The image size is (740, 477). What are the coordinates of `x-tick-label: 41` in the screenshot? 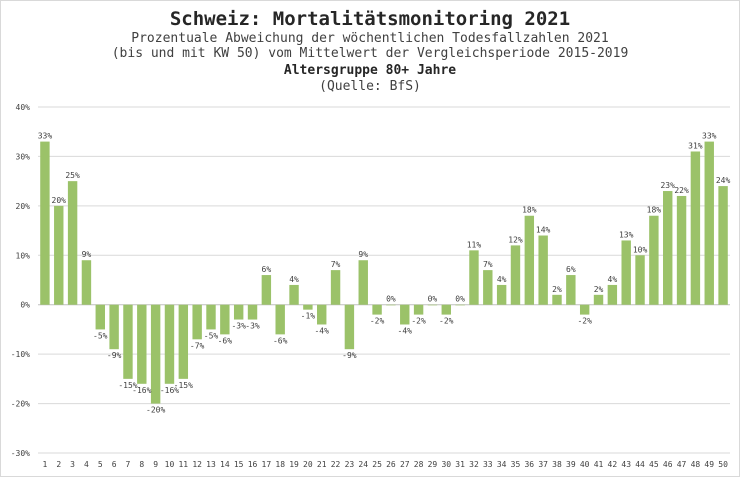 It's located at (599, 464).